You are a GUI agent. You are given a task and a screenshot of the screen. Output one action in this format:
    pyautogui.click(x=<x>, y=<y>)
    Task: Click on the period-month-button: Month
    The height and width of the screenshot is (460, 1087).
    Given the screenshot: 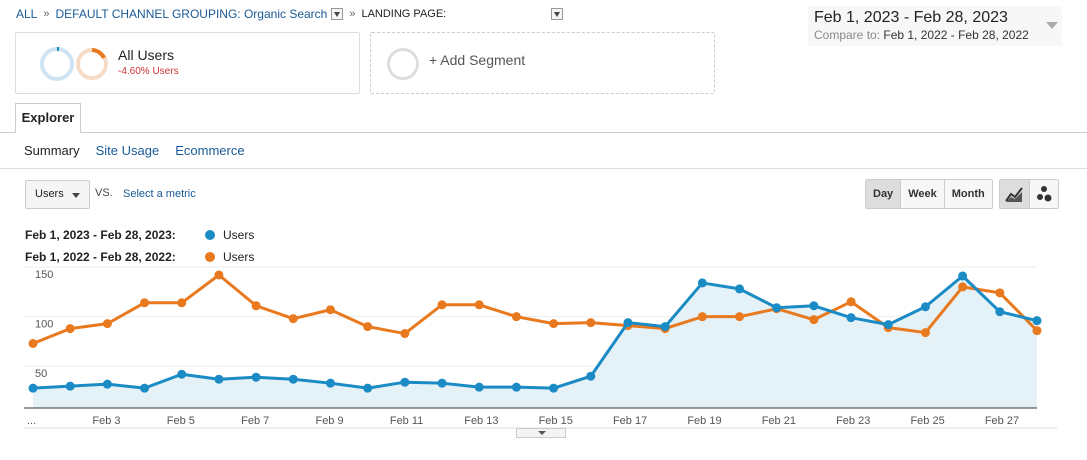 What is the action you would take?
    pyautogui.click(x=967, y=194)
    